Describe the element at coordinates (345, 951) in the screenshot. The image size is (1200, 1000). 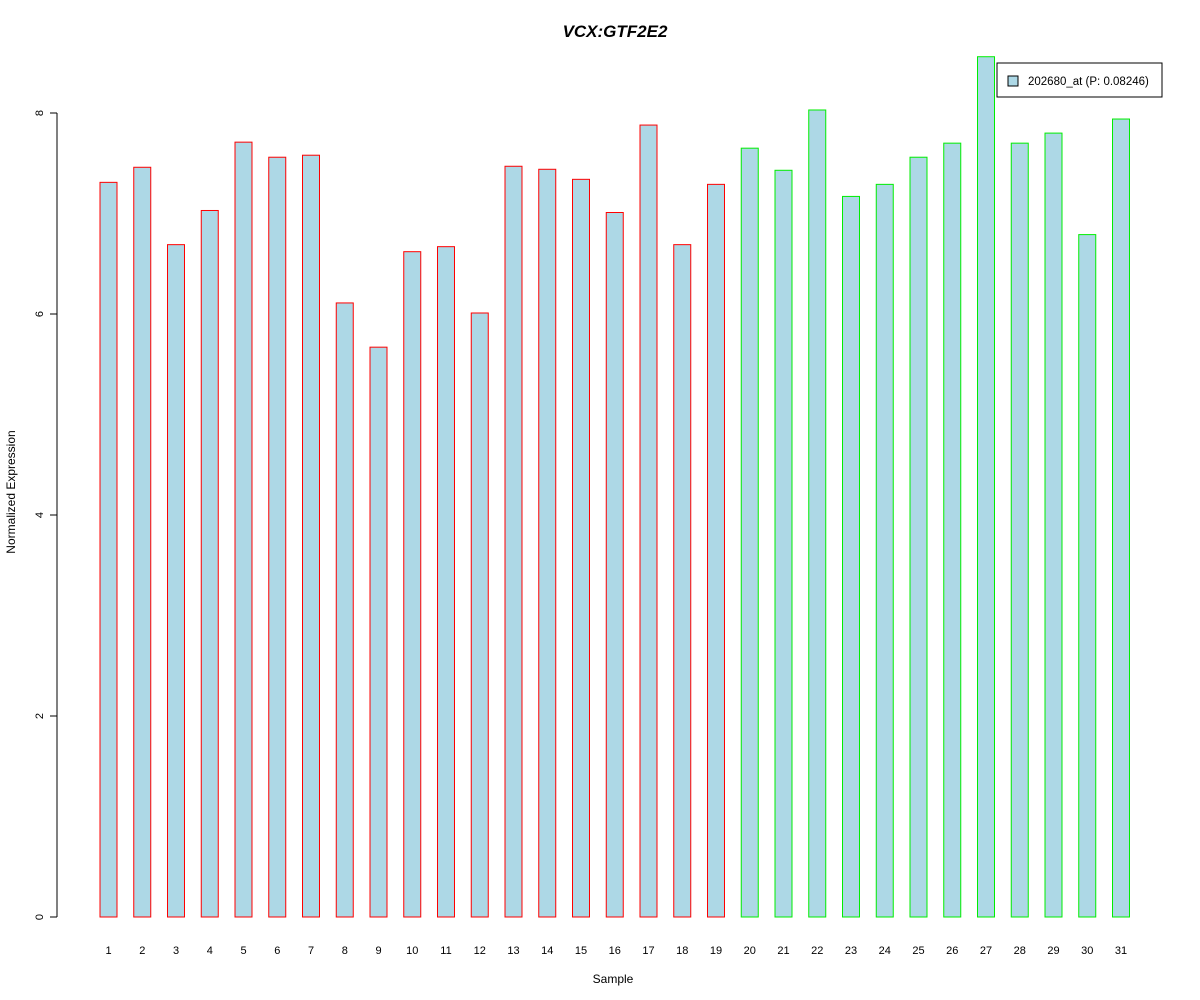
I see `x-tick-label: 8` at that location.